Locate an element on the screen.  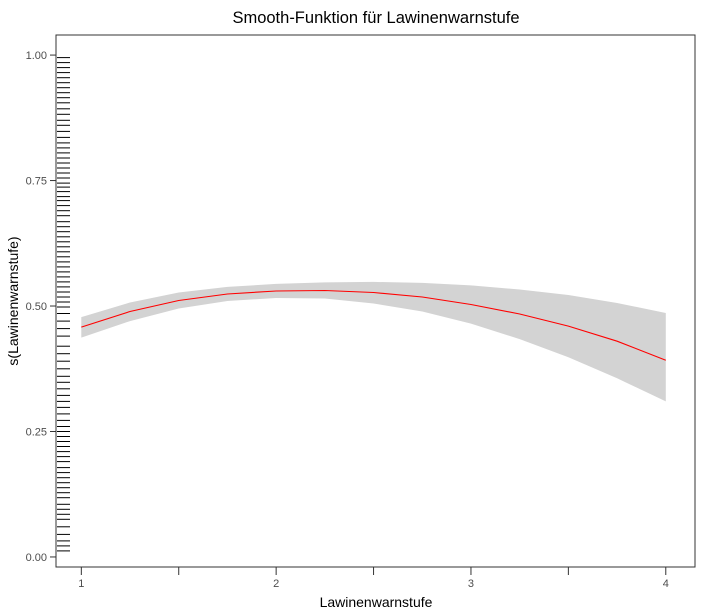
x-axis: 1 2 3 4 is located at coordinates (373, 578).